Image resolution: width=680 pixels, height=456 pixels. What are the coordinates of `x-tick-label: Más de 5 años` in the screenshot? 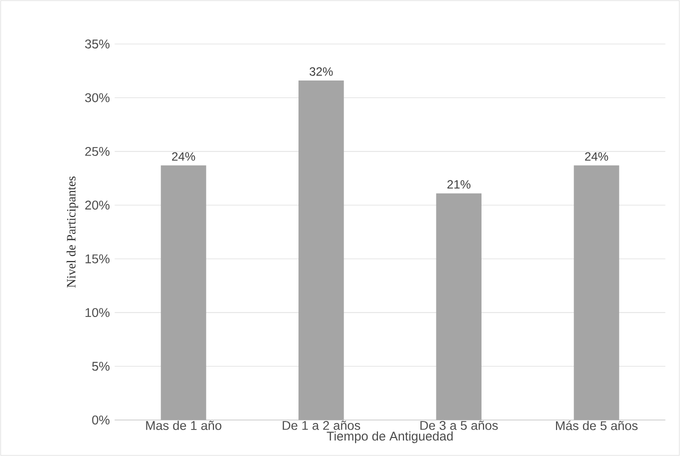 It's located at (597, 425).